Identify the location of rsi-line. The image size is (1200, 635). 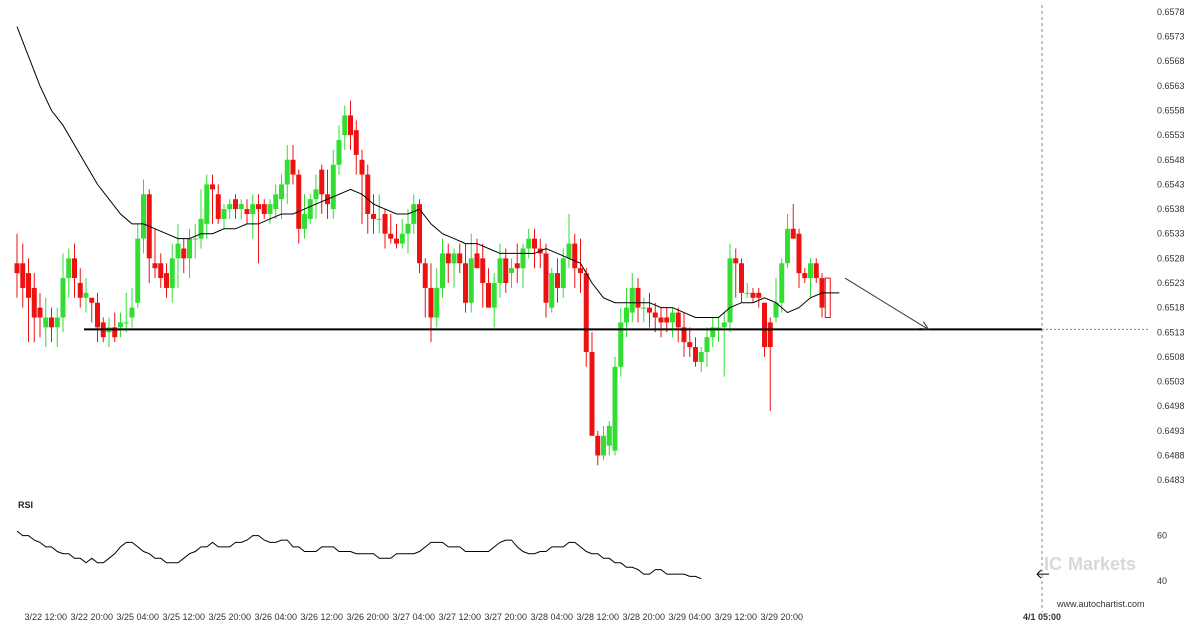
(359, 555).